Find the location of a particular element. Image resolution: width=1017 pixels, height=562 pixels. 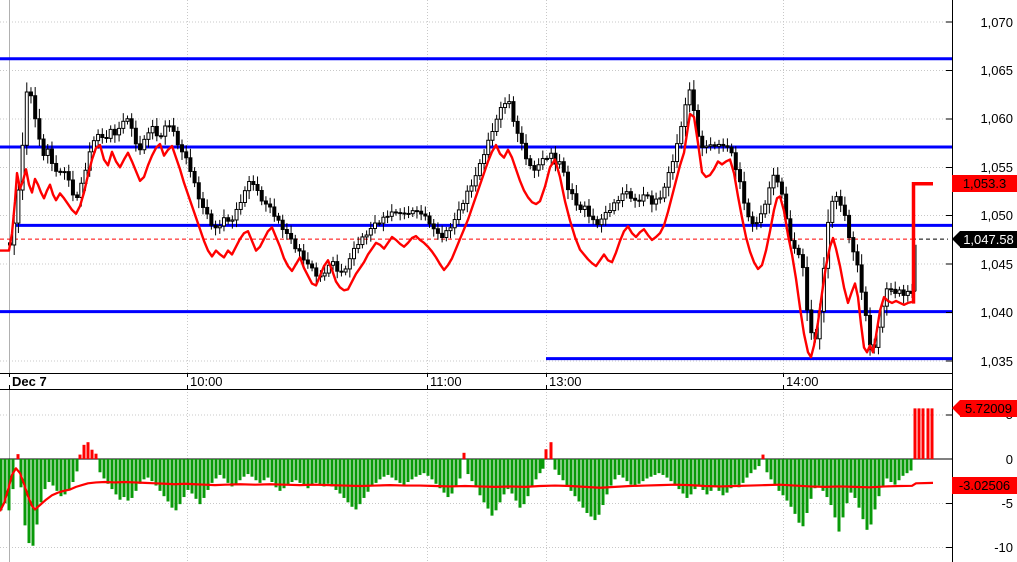

indicator-axis-label: 0 is located at coordinates (1009, 459).